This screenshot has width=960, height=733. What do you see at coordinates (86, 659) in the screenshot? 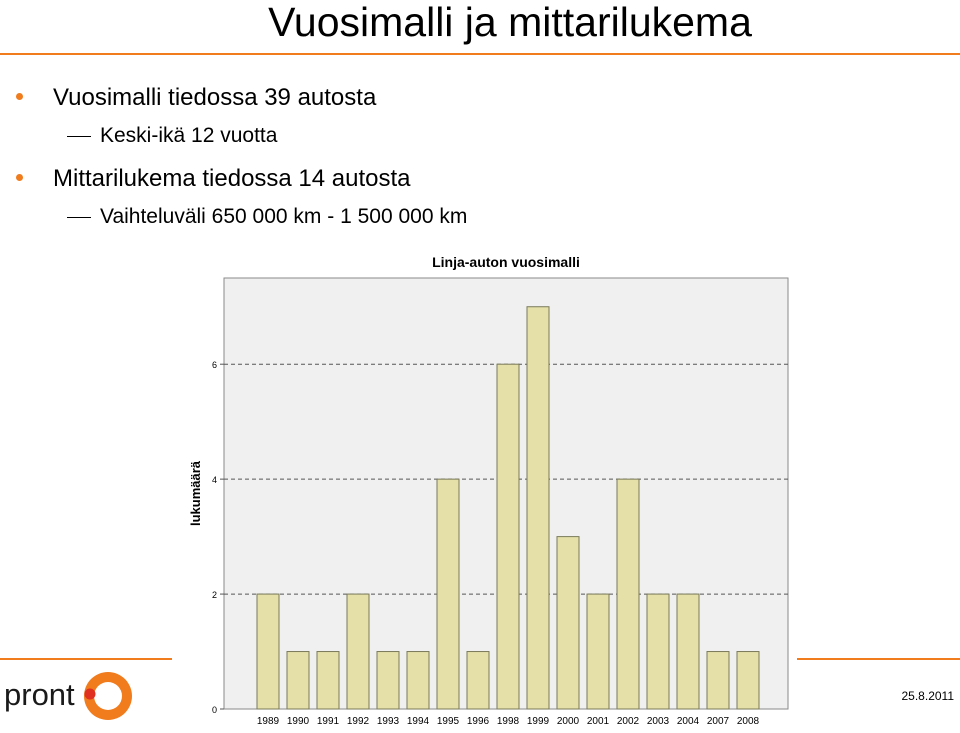
I see `footer-rule-left` at bounding box center [86, 659].